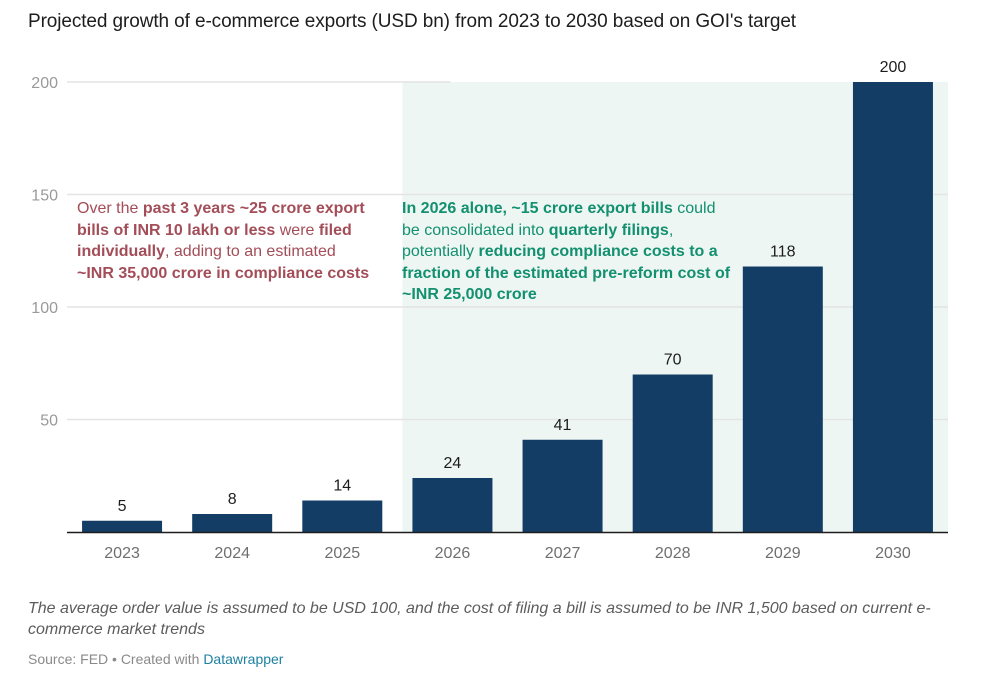 This screenshot has width=982, height=694. I want to click on bar-2030, so click(892, 307).